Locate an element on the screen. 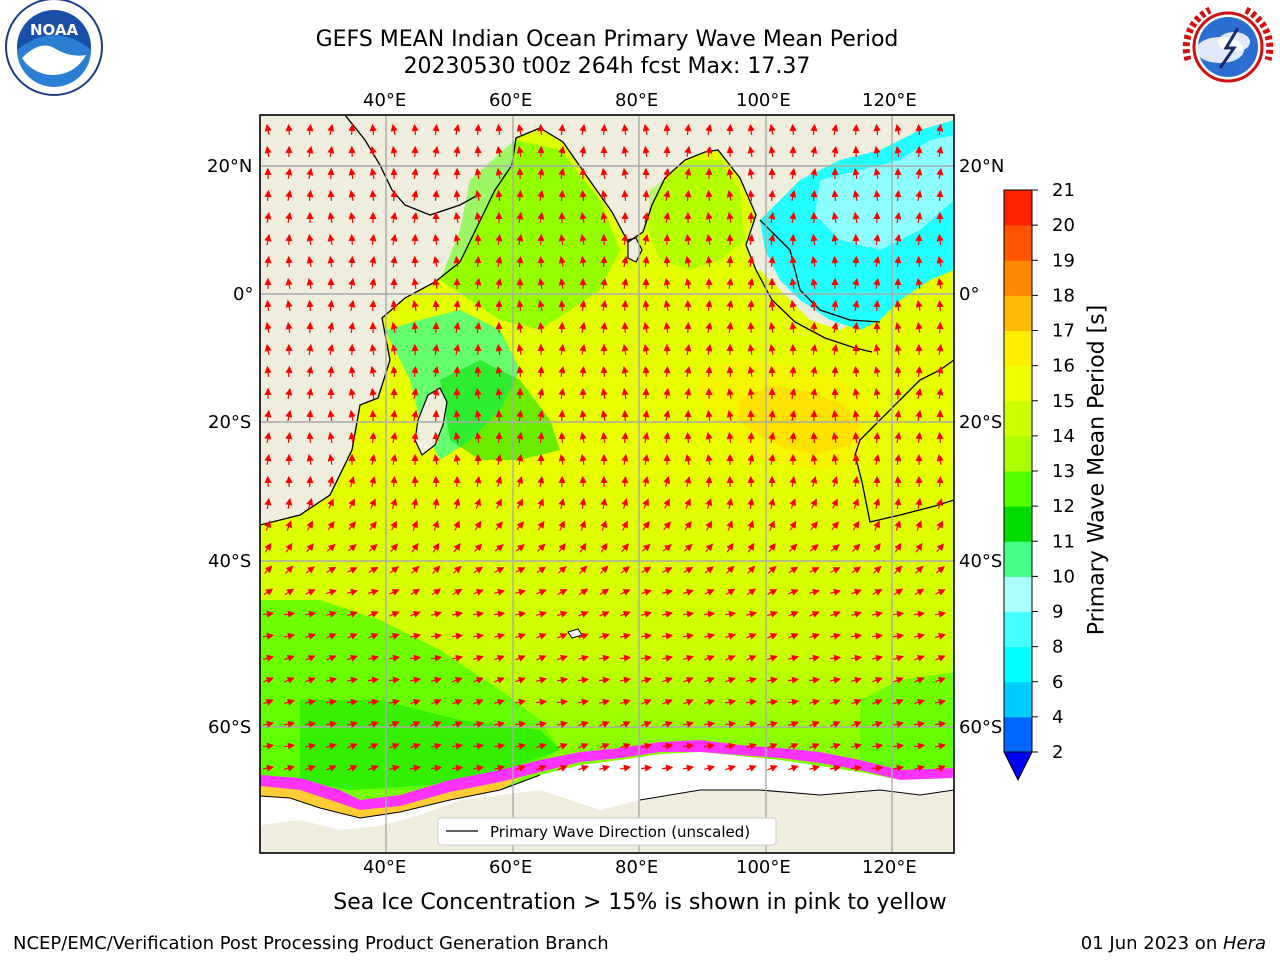  colorbar-tick-label: 9 is located at coordinates (1057, 612).